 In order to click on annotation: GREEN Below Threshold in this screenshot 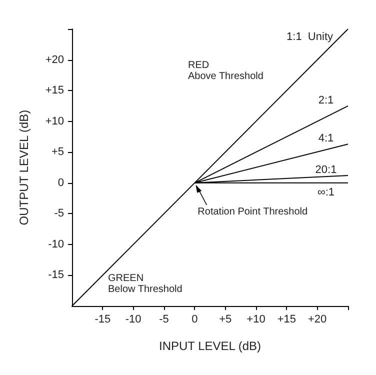, I will do `click(145, 284)`.